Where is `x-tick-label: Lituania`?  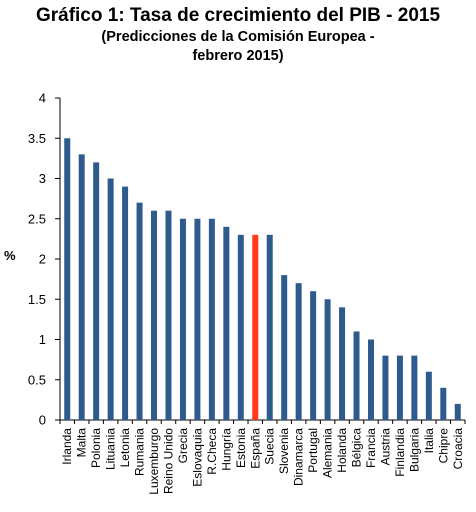 x-tick-label: Lituania is located at coordinates (111, 449).